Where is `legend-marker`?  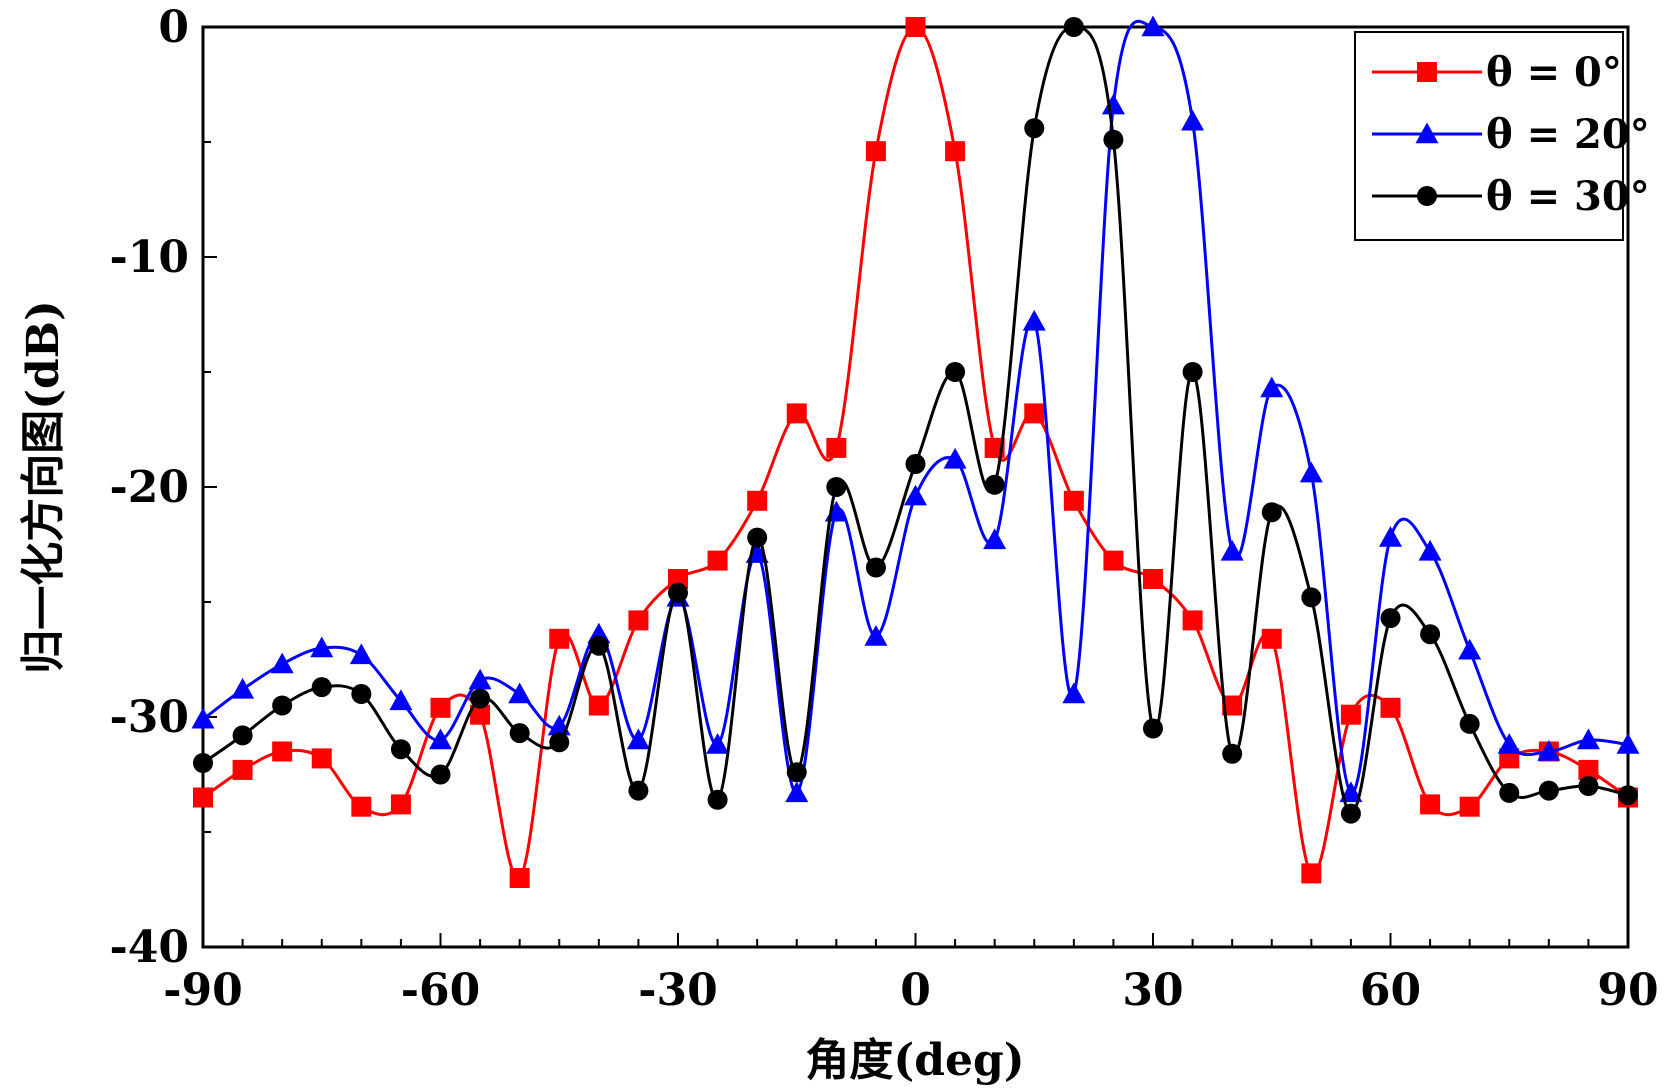
legend-marker is located at coordinates (1427, 196).